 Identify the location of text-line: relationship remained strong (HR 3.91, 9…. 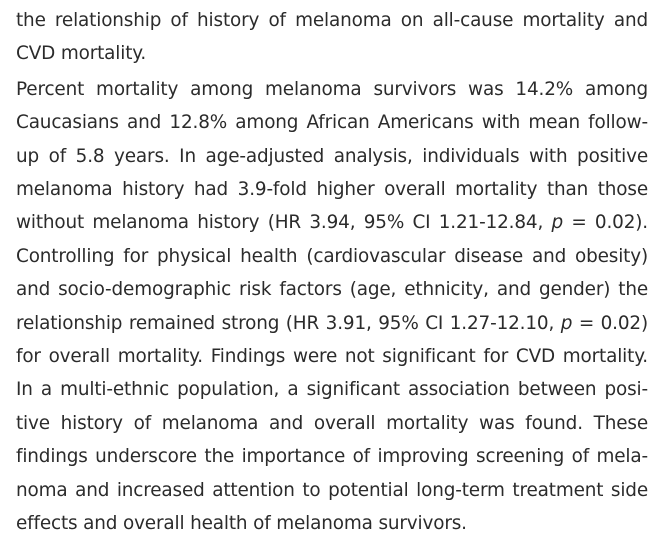
(332, 323).